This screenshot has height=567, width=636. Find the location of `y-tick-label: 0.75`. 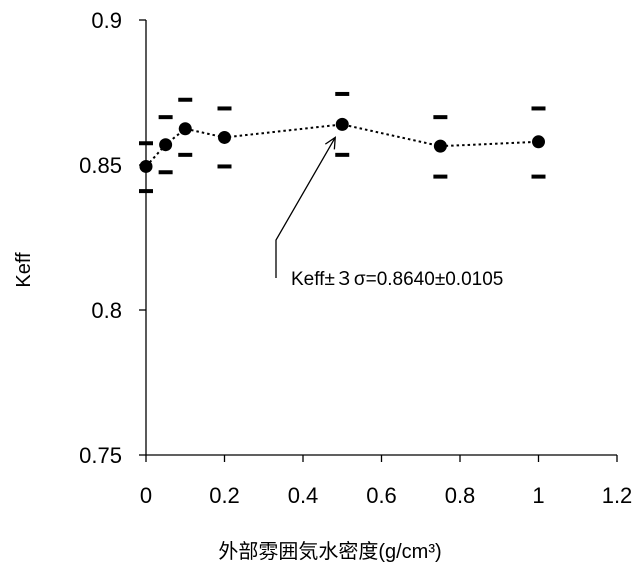

y-tick-label: 0.75 is located at coordinates (100, 455).